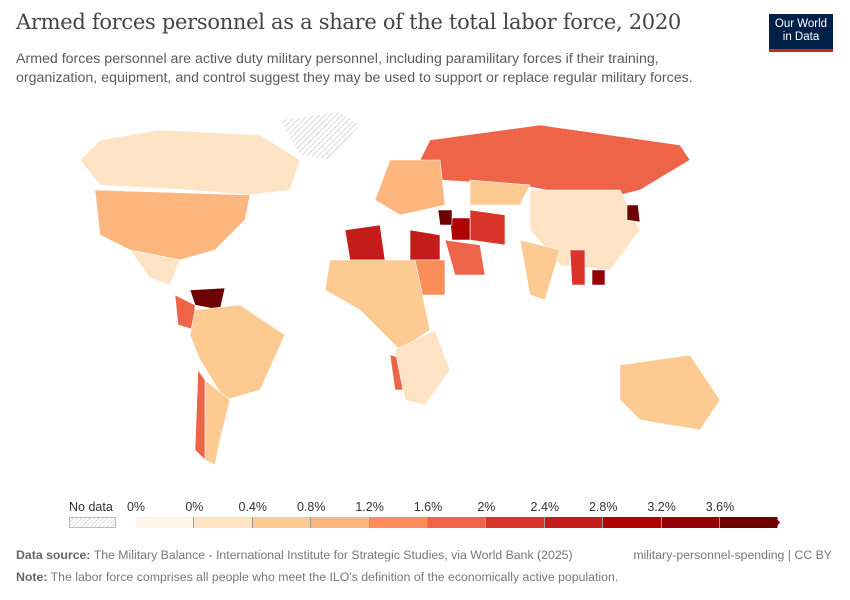  What do you see at coordinates (311, 507) in the screenshot?
I see `legend-tick-label: 0.8%` at bounding box center [311, 507].